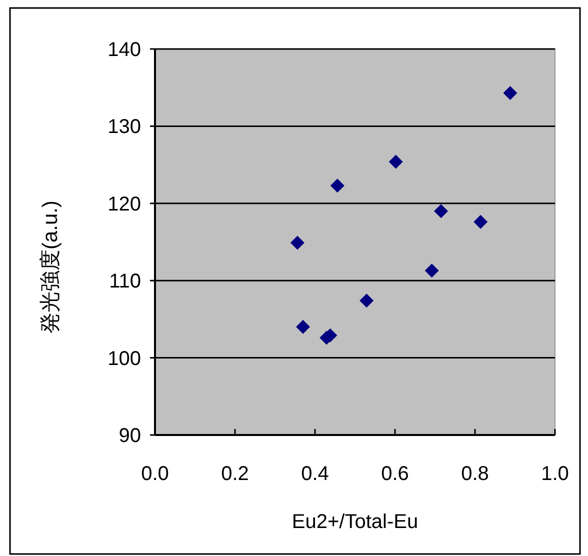 The width and height of the screenshot is (588, 556). Describe the element at coordinates (155, 474) in the screenshot. I see `x-tick-label: 0.0` at that location.